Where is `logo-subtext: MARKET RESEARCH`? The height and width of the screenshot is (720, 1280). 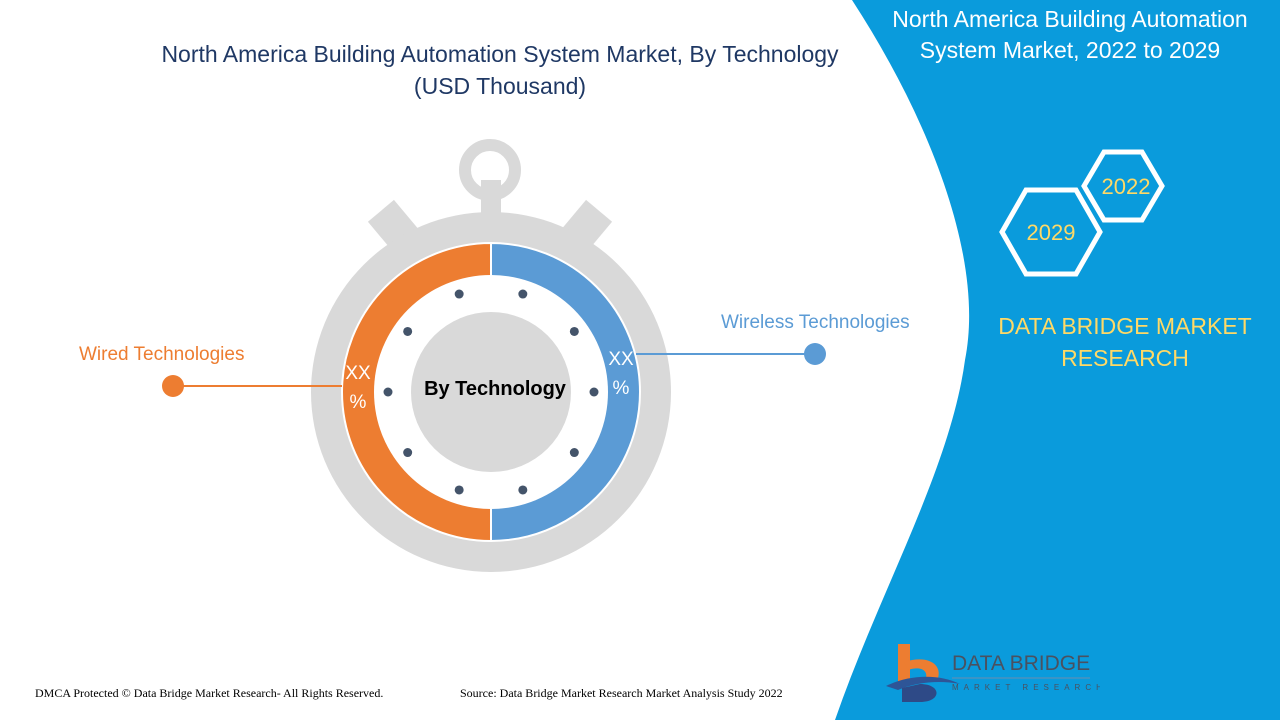 logo-subtext: MARKET RESEARCH is located at coordinates (1026, 687).